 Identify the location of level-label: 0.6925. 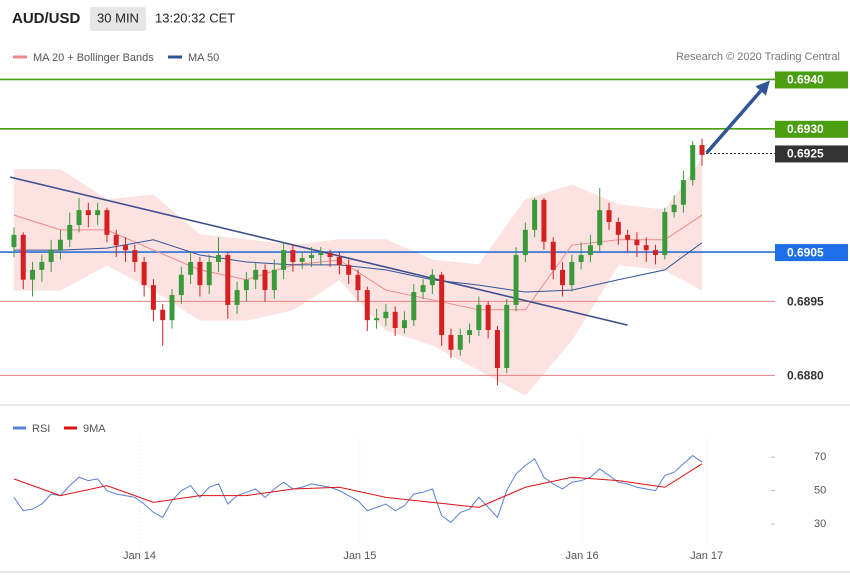
(805, 154).